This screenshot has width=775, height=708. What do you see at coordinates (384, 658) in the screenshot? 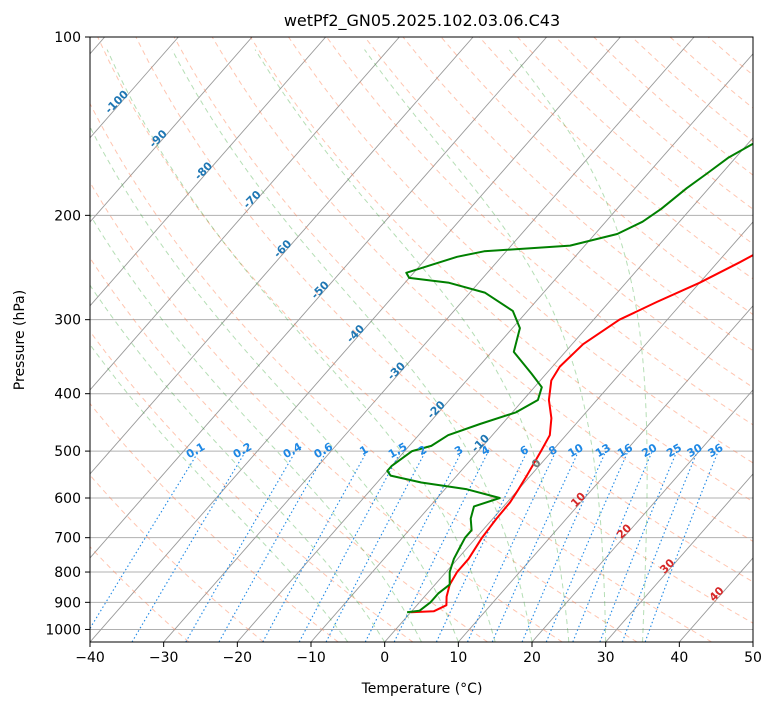
I see `x-tick-label: 0` at bounding box center [384, 658].